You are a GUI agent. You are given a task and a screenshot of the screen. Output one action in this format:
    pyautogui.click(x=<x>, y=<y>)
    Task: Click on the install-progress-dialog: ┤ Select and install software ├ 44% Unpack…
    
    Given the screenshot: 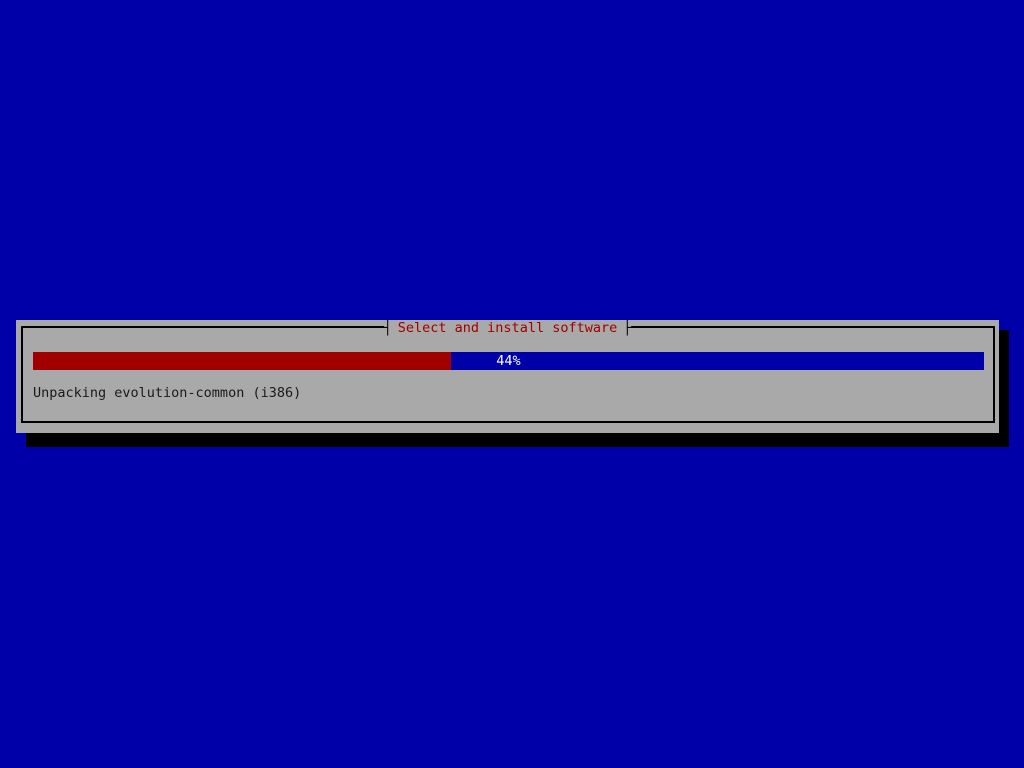 What is the action you would take?
    pyautogui.click(x=507, y=376)
    